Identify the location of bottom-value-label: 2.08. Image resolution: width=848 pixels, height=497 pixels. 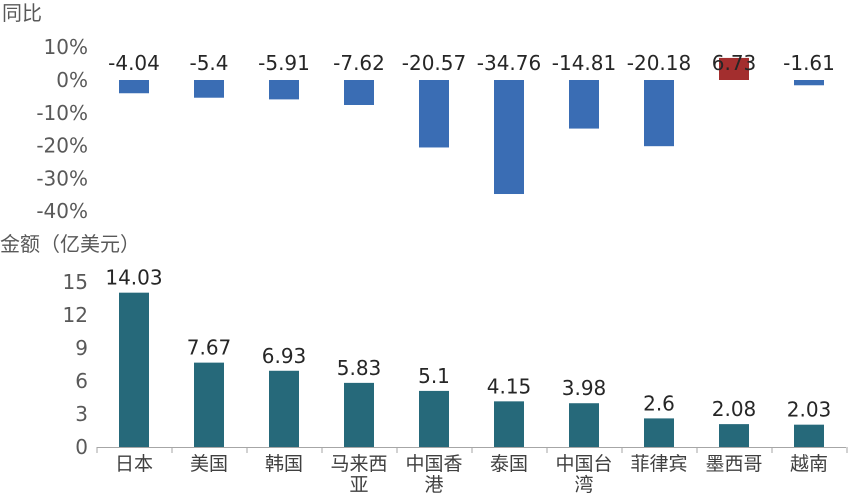
(734, 409).